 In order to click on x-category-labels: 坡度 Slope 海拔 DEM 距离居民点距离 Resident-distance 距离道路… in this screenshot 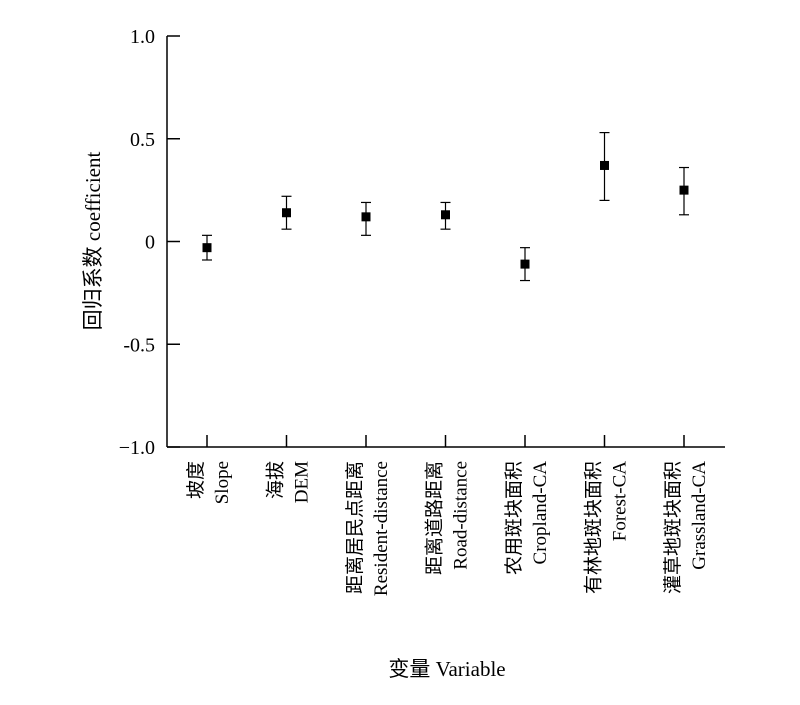, I will do `click(447, 528)`.